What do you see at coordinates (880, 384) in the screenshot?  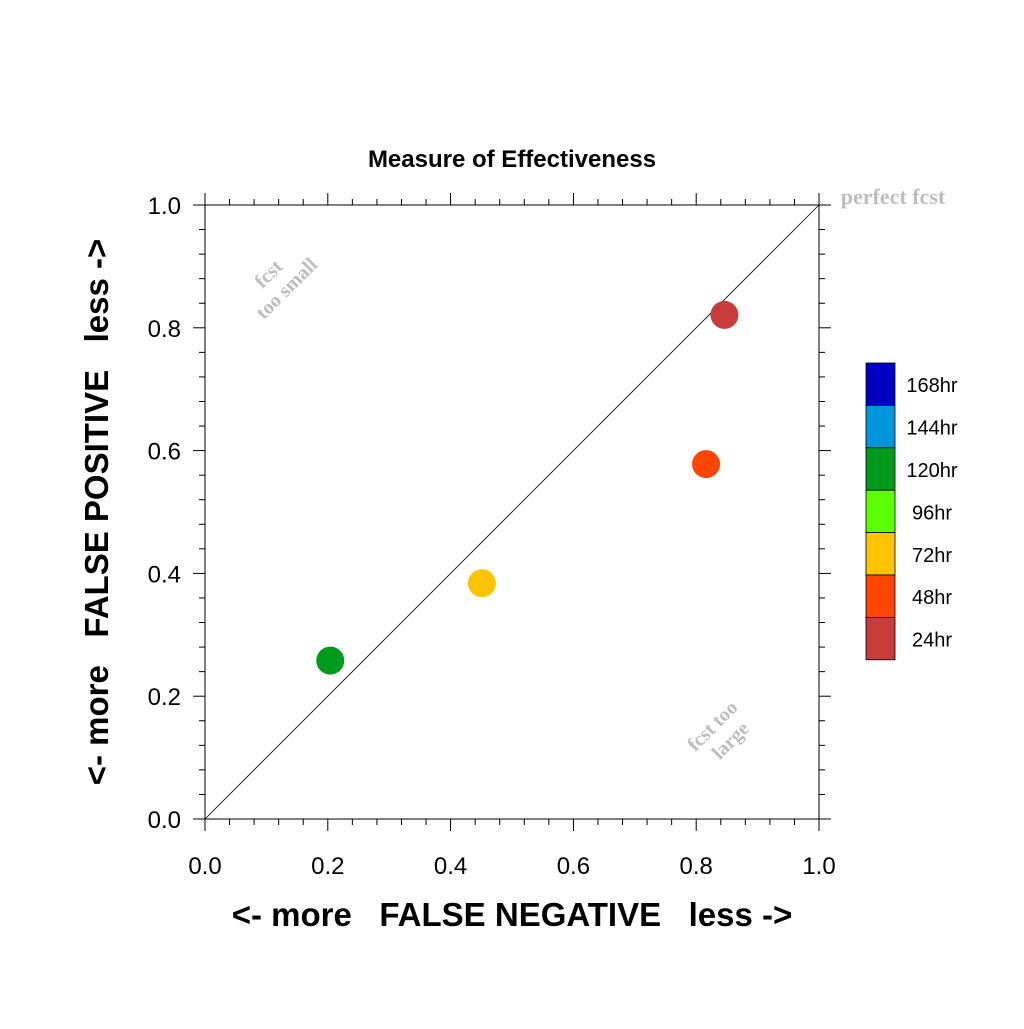 I see `legend-swatch-168hr` at bounding box center [880, 384].